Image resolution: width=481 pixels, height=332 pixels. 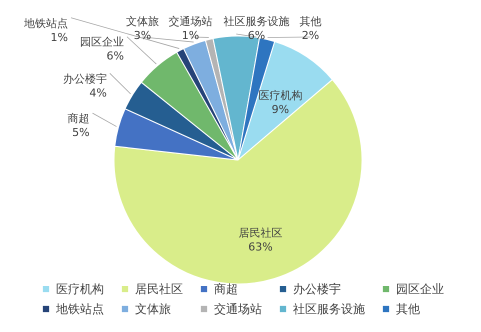 What do you see at coordinates (81, 133) in the screenshot?
I see `data-label: 5%` at bounding box center [81, 133].